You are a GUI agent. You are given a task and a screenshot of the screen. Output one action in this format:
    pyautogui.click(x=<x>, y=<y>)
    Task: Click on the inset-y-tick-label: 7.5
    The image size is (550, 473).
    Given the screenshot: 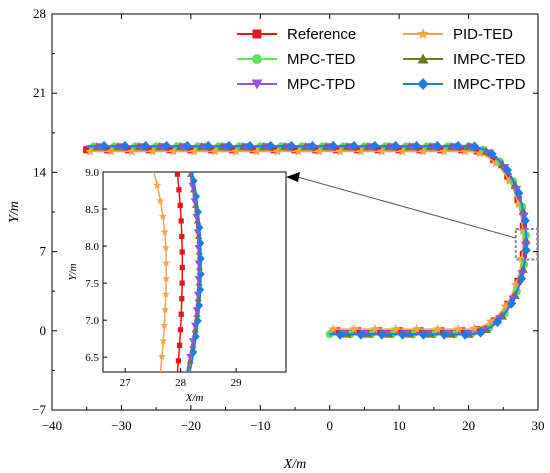 What is the action you would take?
    pyautogui.click(x=92, y=284)
    